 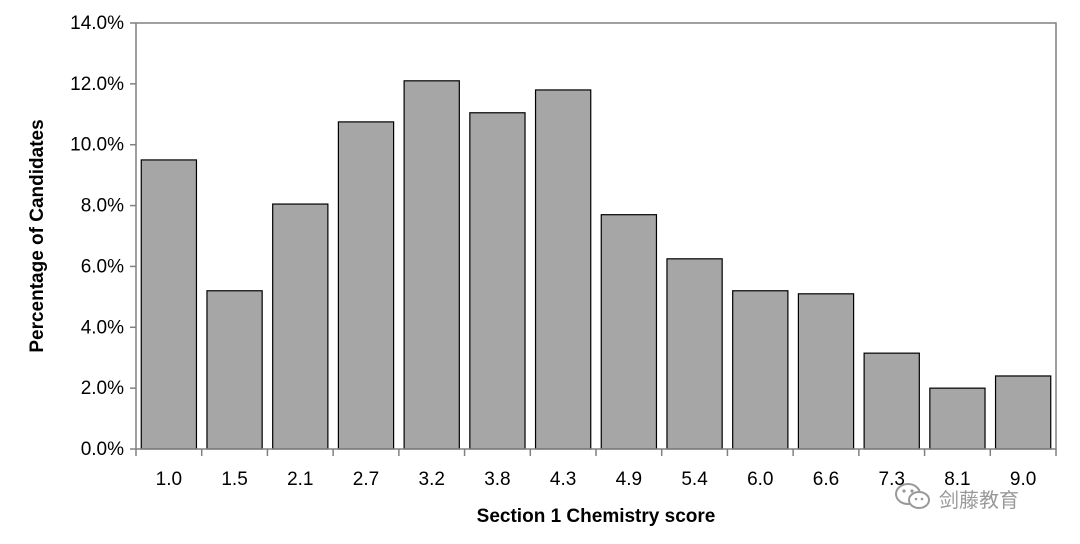 I want to click on y-tick-label: 12.0%, so click(x=97, y=84).